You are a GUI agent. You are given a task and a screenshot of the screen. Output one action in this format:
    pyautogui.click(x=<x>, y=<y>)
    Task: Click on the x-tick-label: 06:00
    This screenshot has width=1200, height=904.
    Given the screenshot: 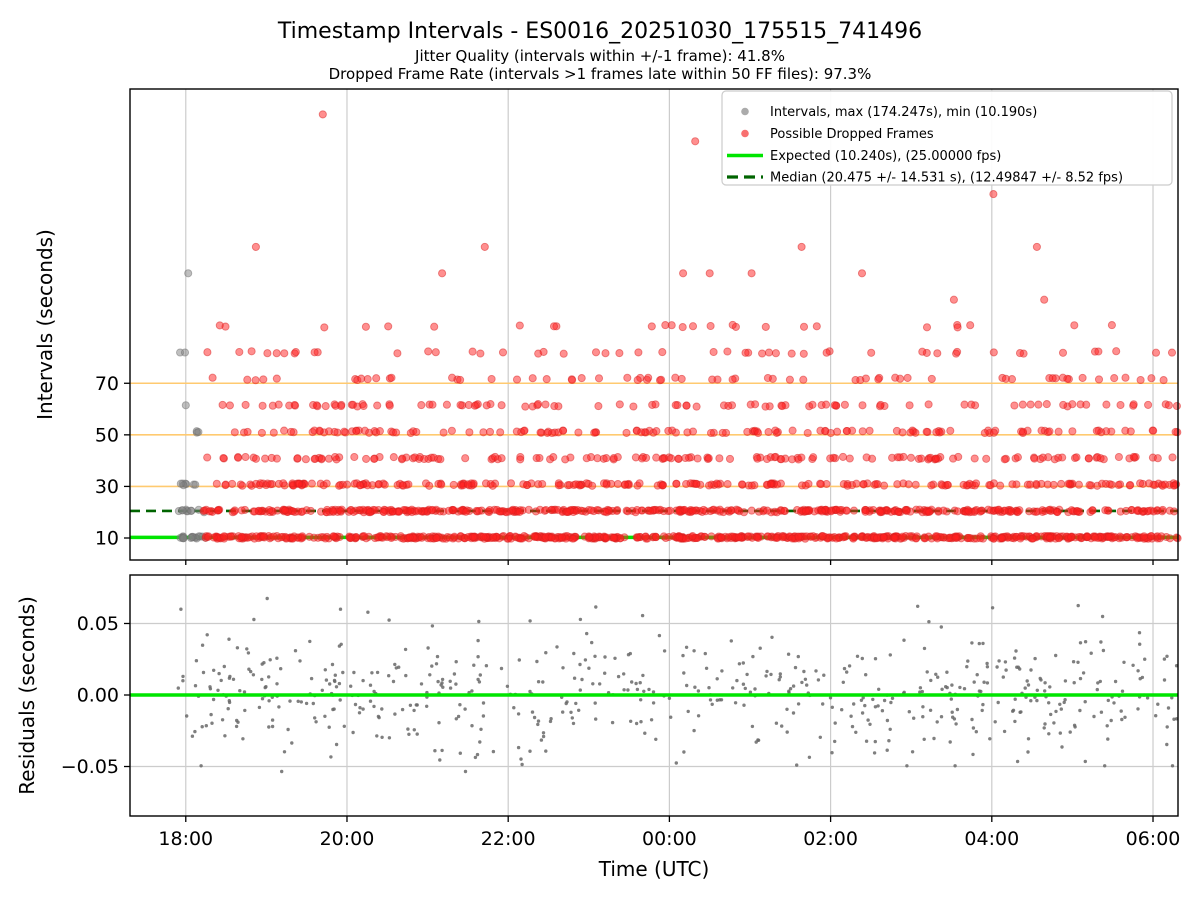 What is the action you would take?
    pyautogui.click(x=1153, y=839)
    